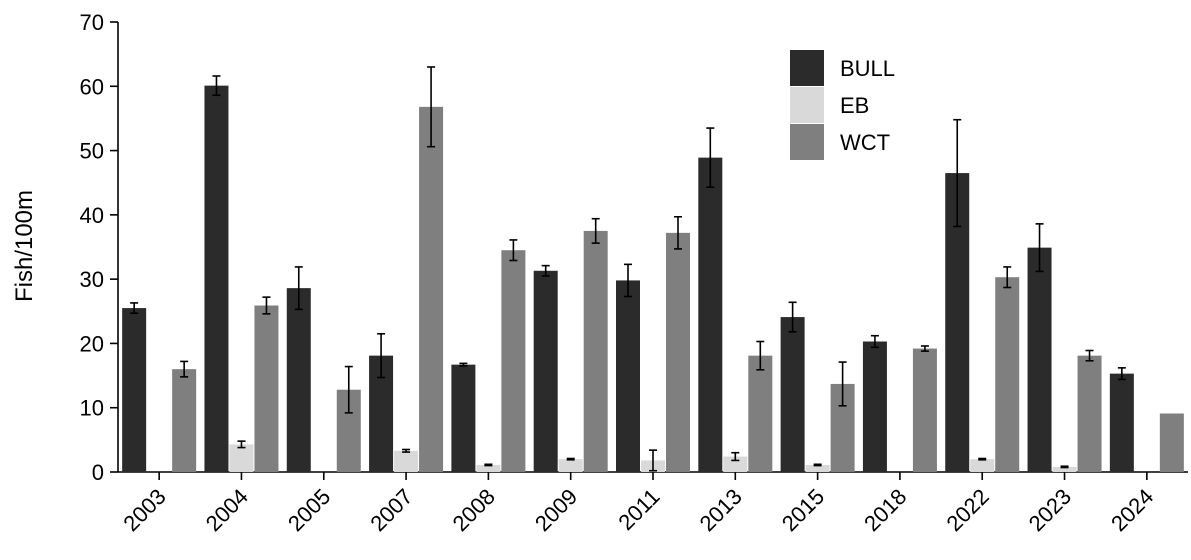 The width and height of the screenshot is (1191, 560). I want to click on x-tick-label: 2013, so click(721, 510).